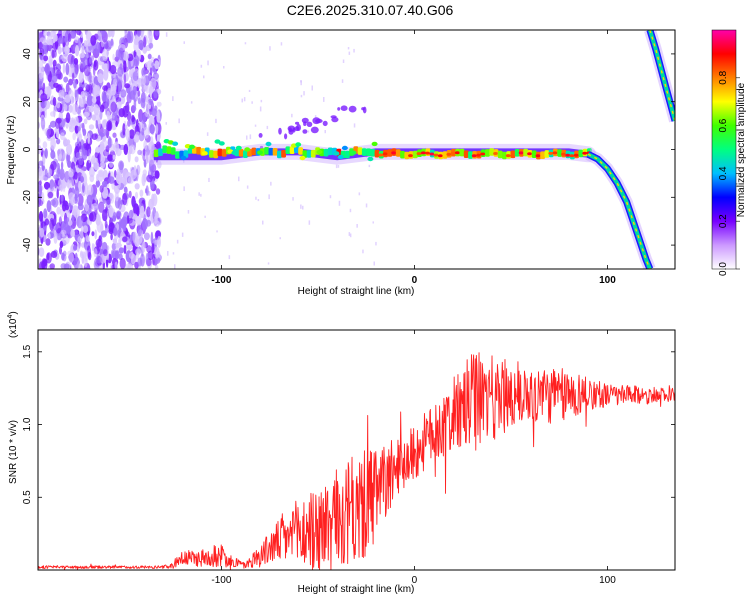  Describe the element at coordinates (27, 351) in the screenshot. I see `snr-y-tick-label: 1.5` at that location.